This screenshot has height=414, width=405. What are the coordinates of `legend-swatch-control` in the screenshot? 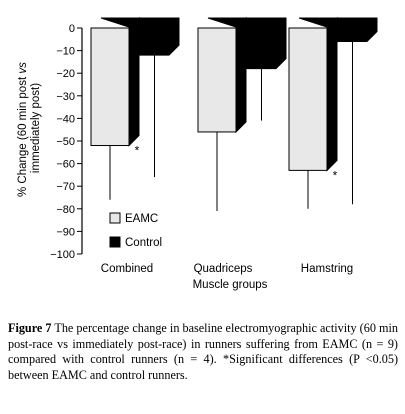 It's located at (115, 242).